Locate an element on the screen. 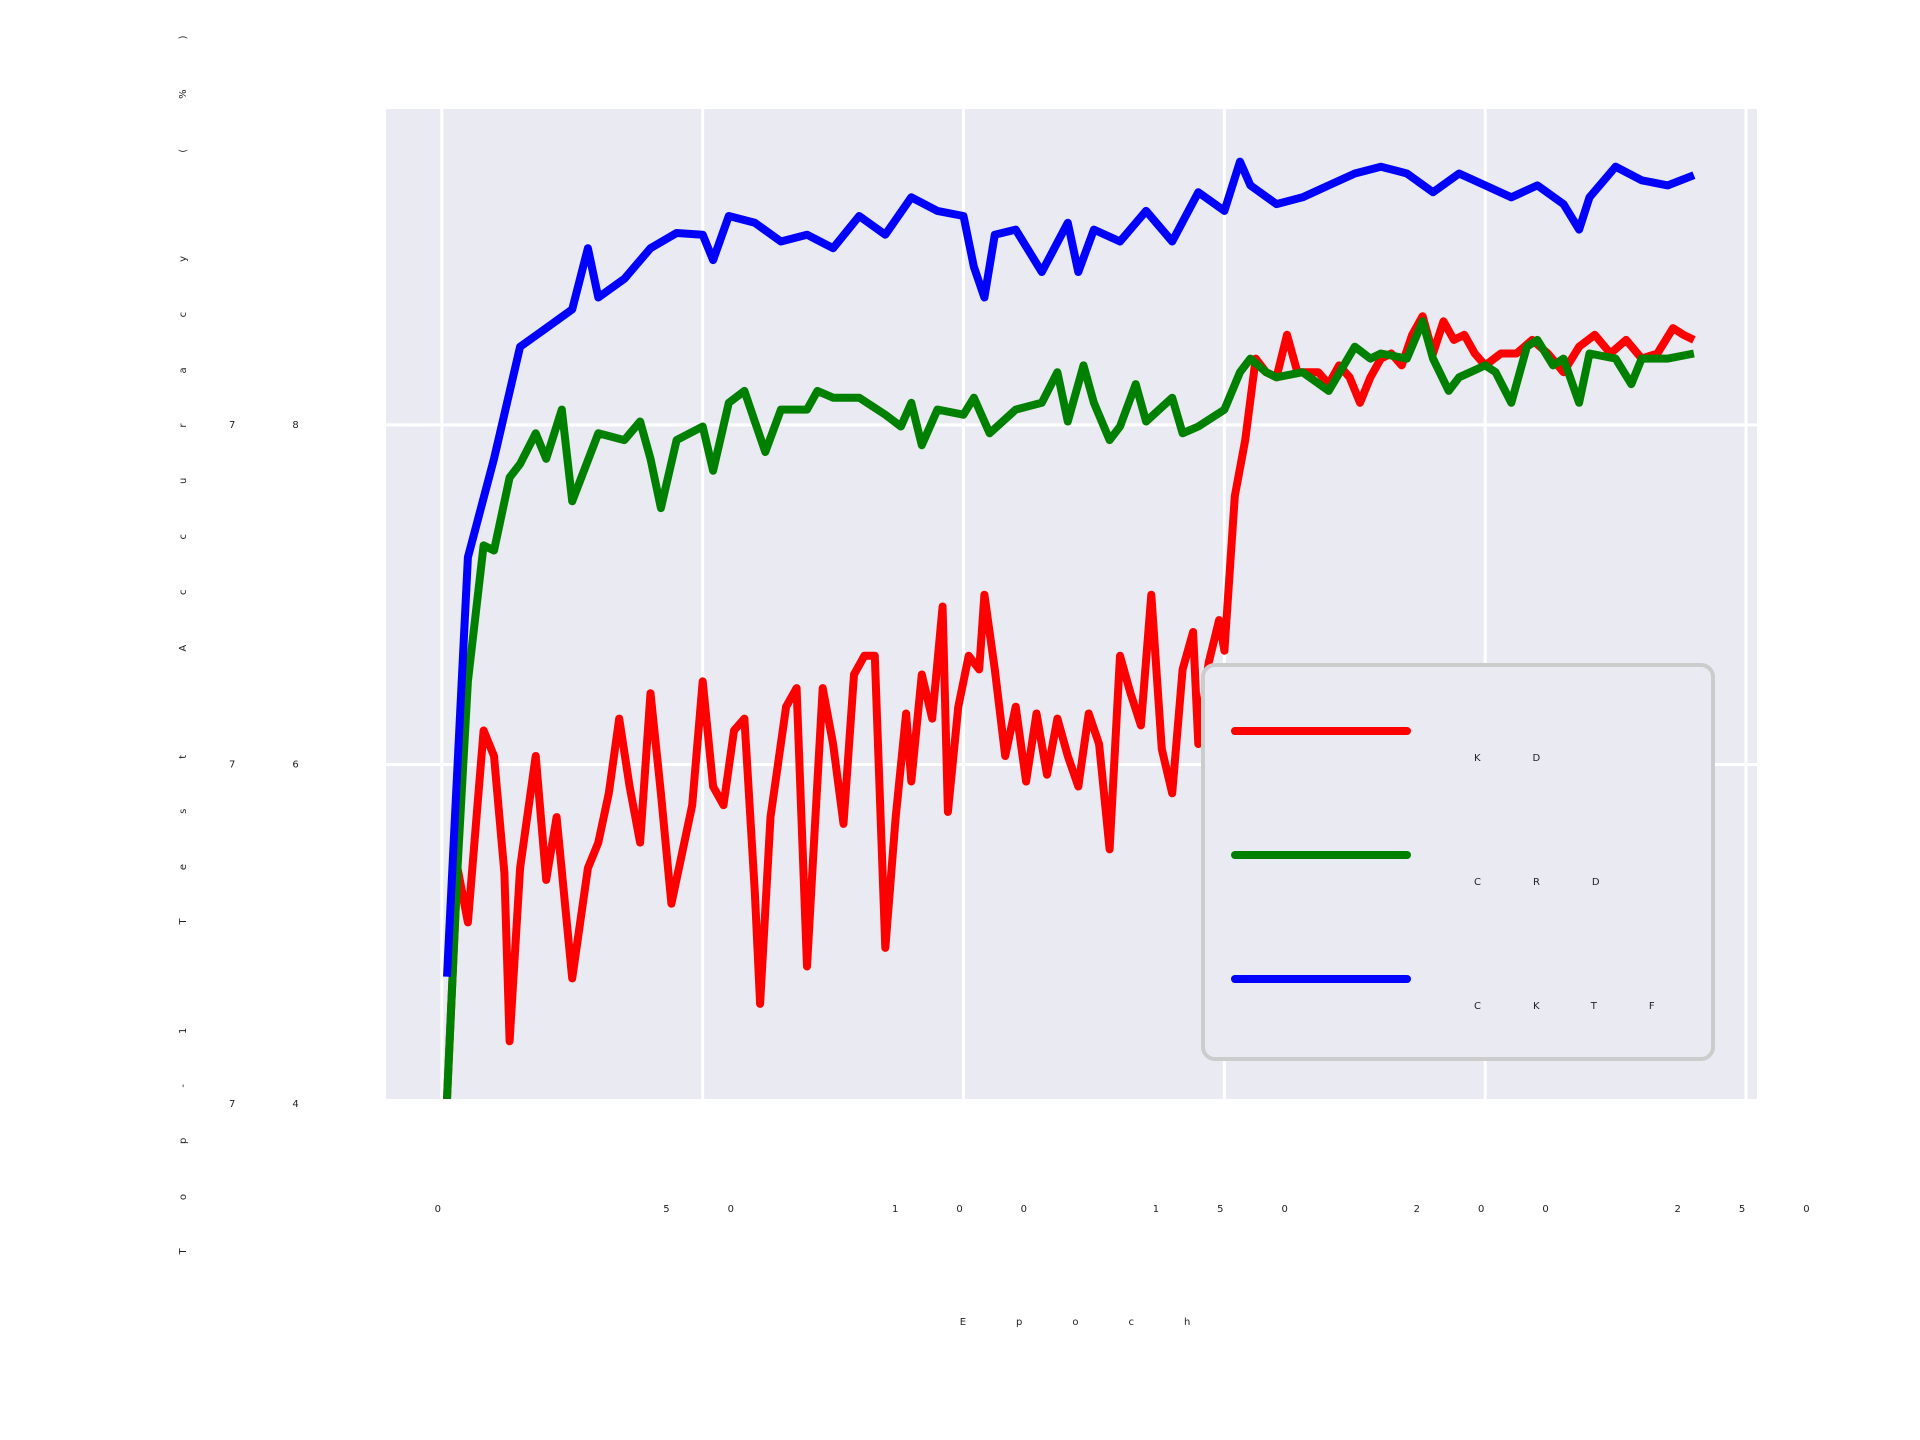  x-tick-label: 0 is located at coordinates (467, 1209).